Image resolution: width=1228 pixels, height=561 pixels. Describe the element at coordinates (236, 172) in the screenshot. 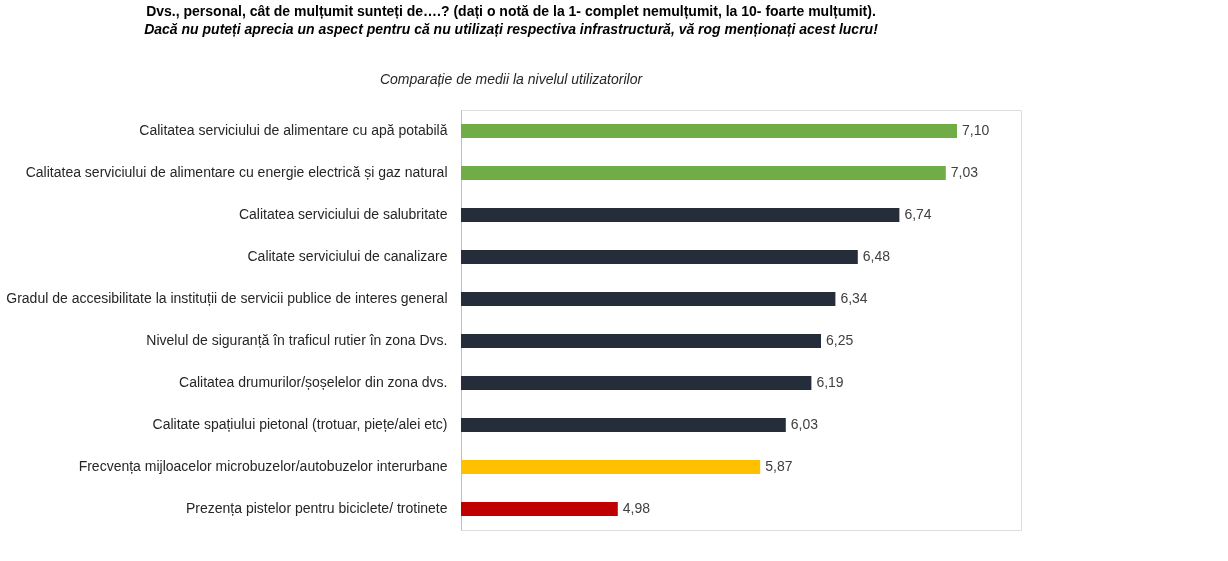

I see `y-tick-label: Calitatea serviciului de alimentare cu energie electrică și gaz natural` at that location.